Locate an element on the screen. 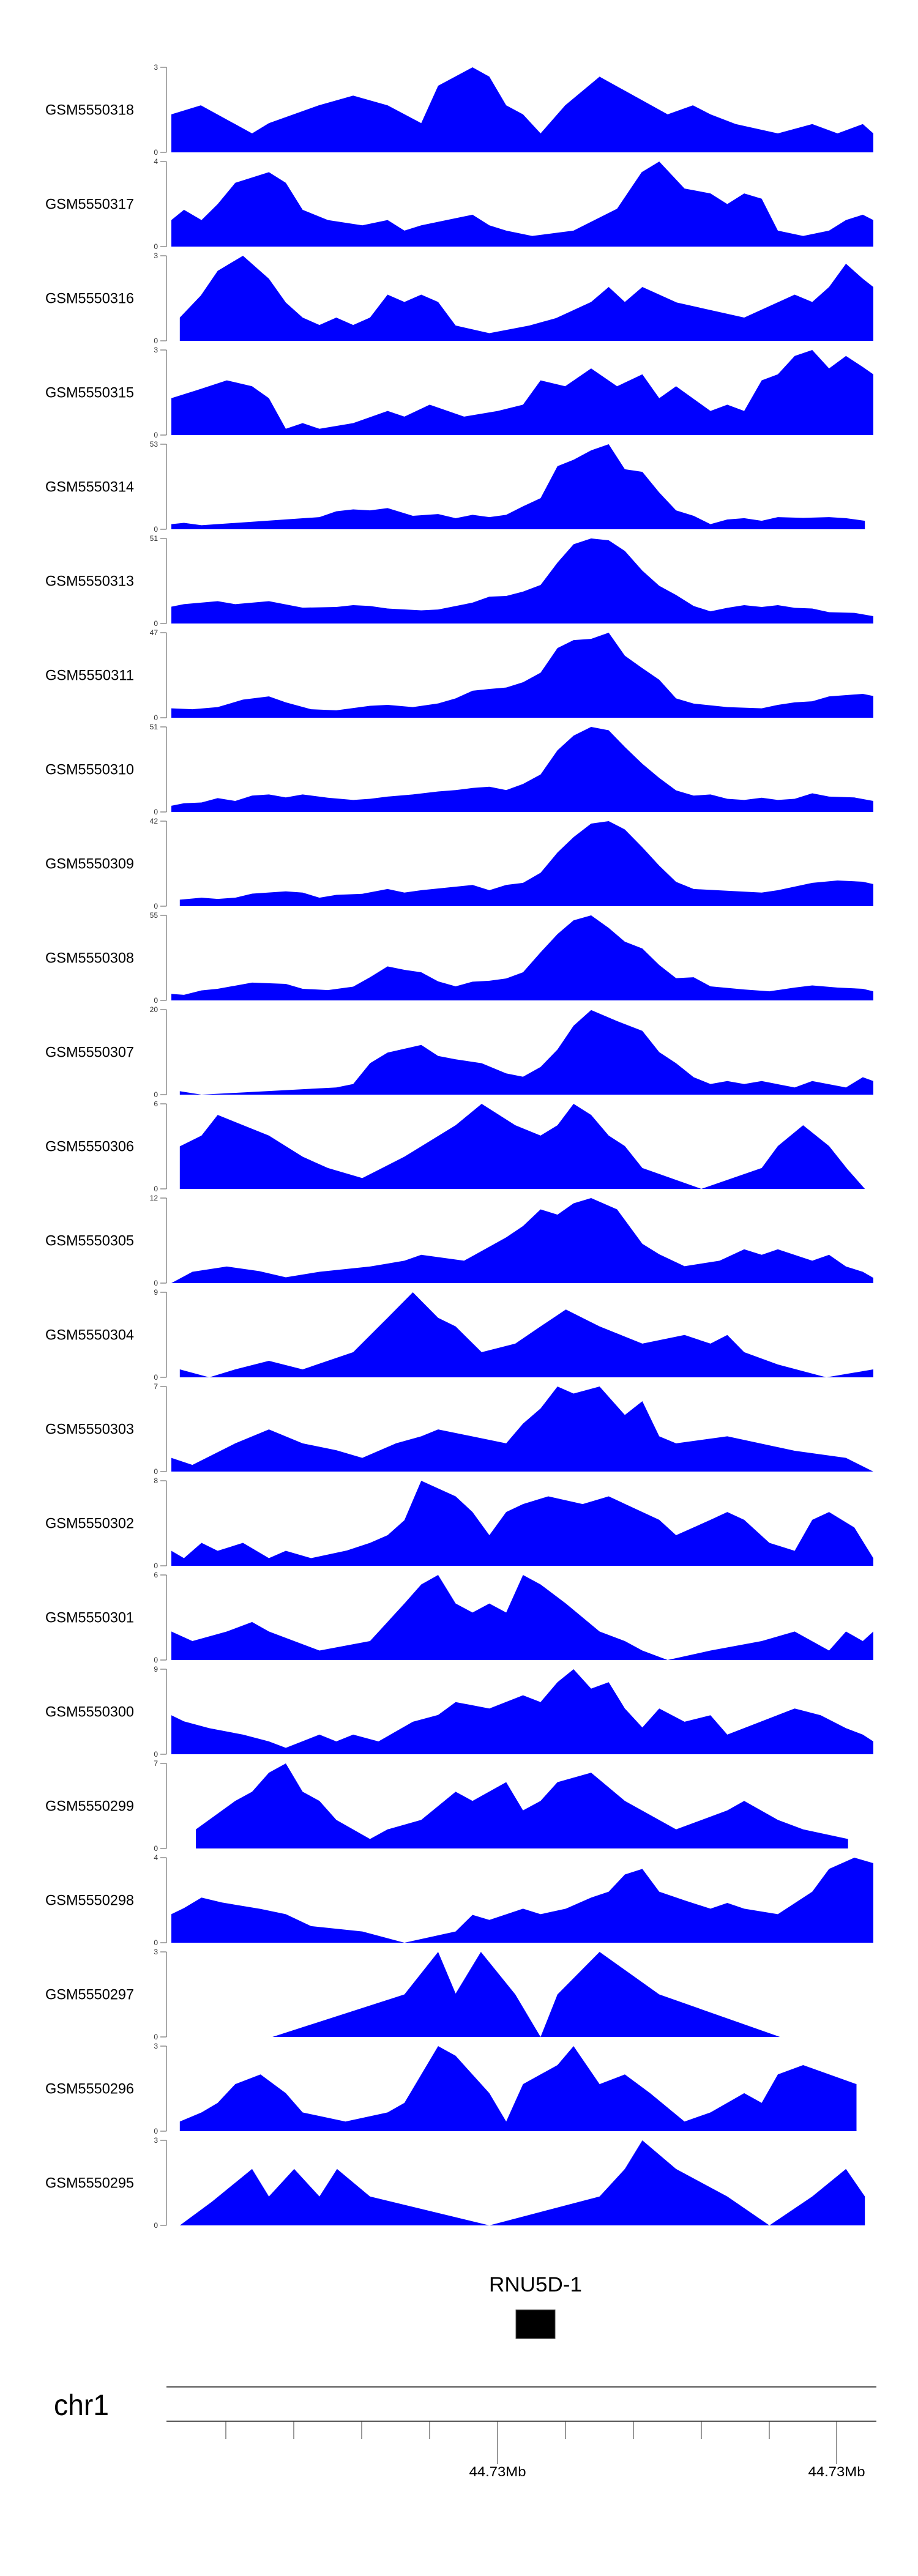  track-GSM5550306: GSM5550306 6 0 is located at coordinates (455, 1146).